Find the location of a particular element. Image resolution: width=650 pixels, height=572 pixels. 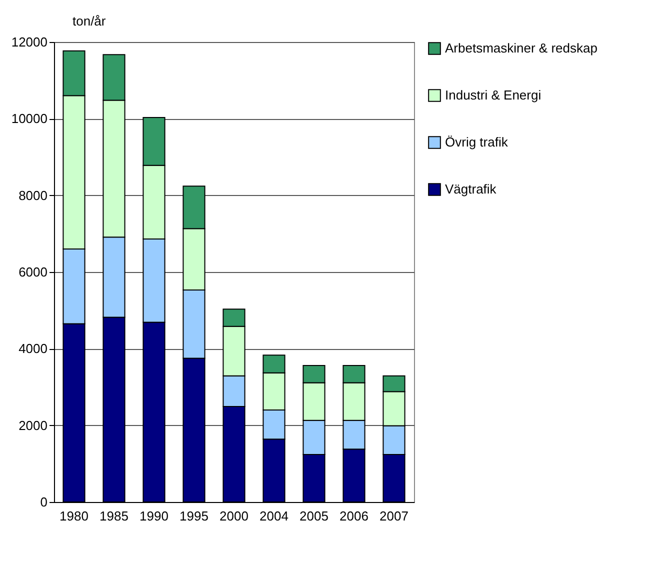

y-tick-label: 10000 is located at coordinates (29, 118).